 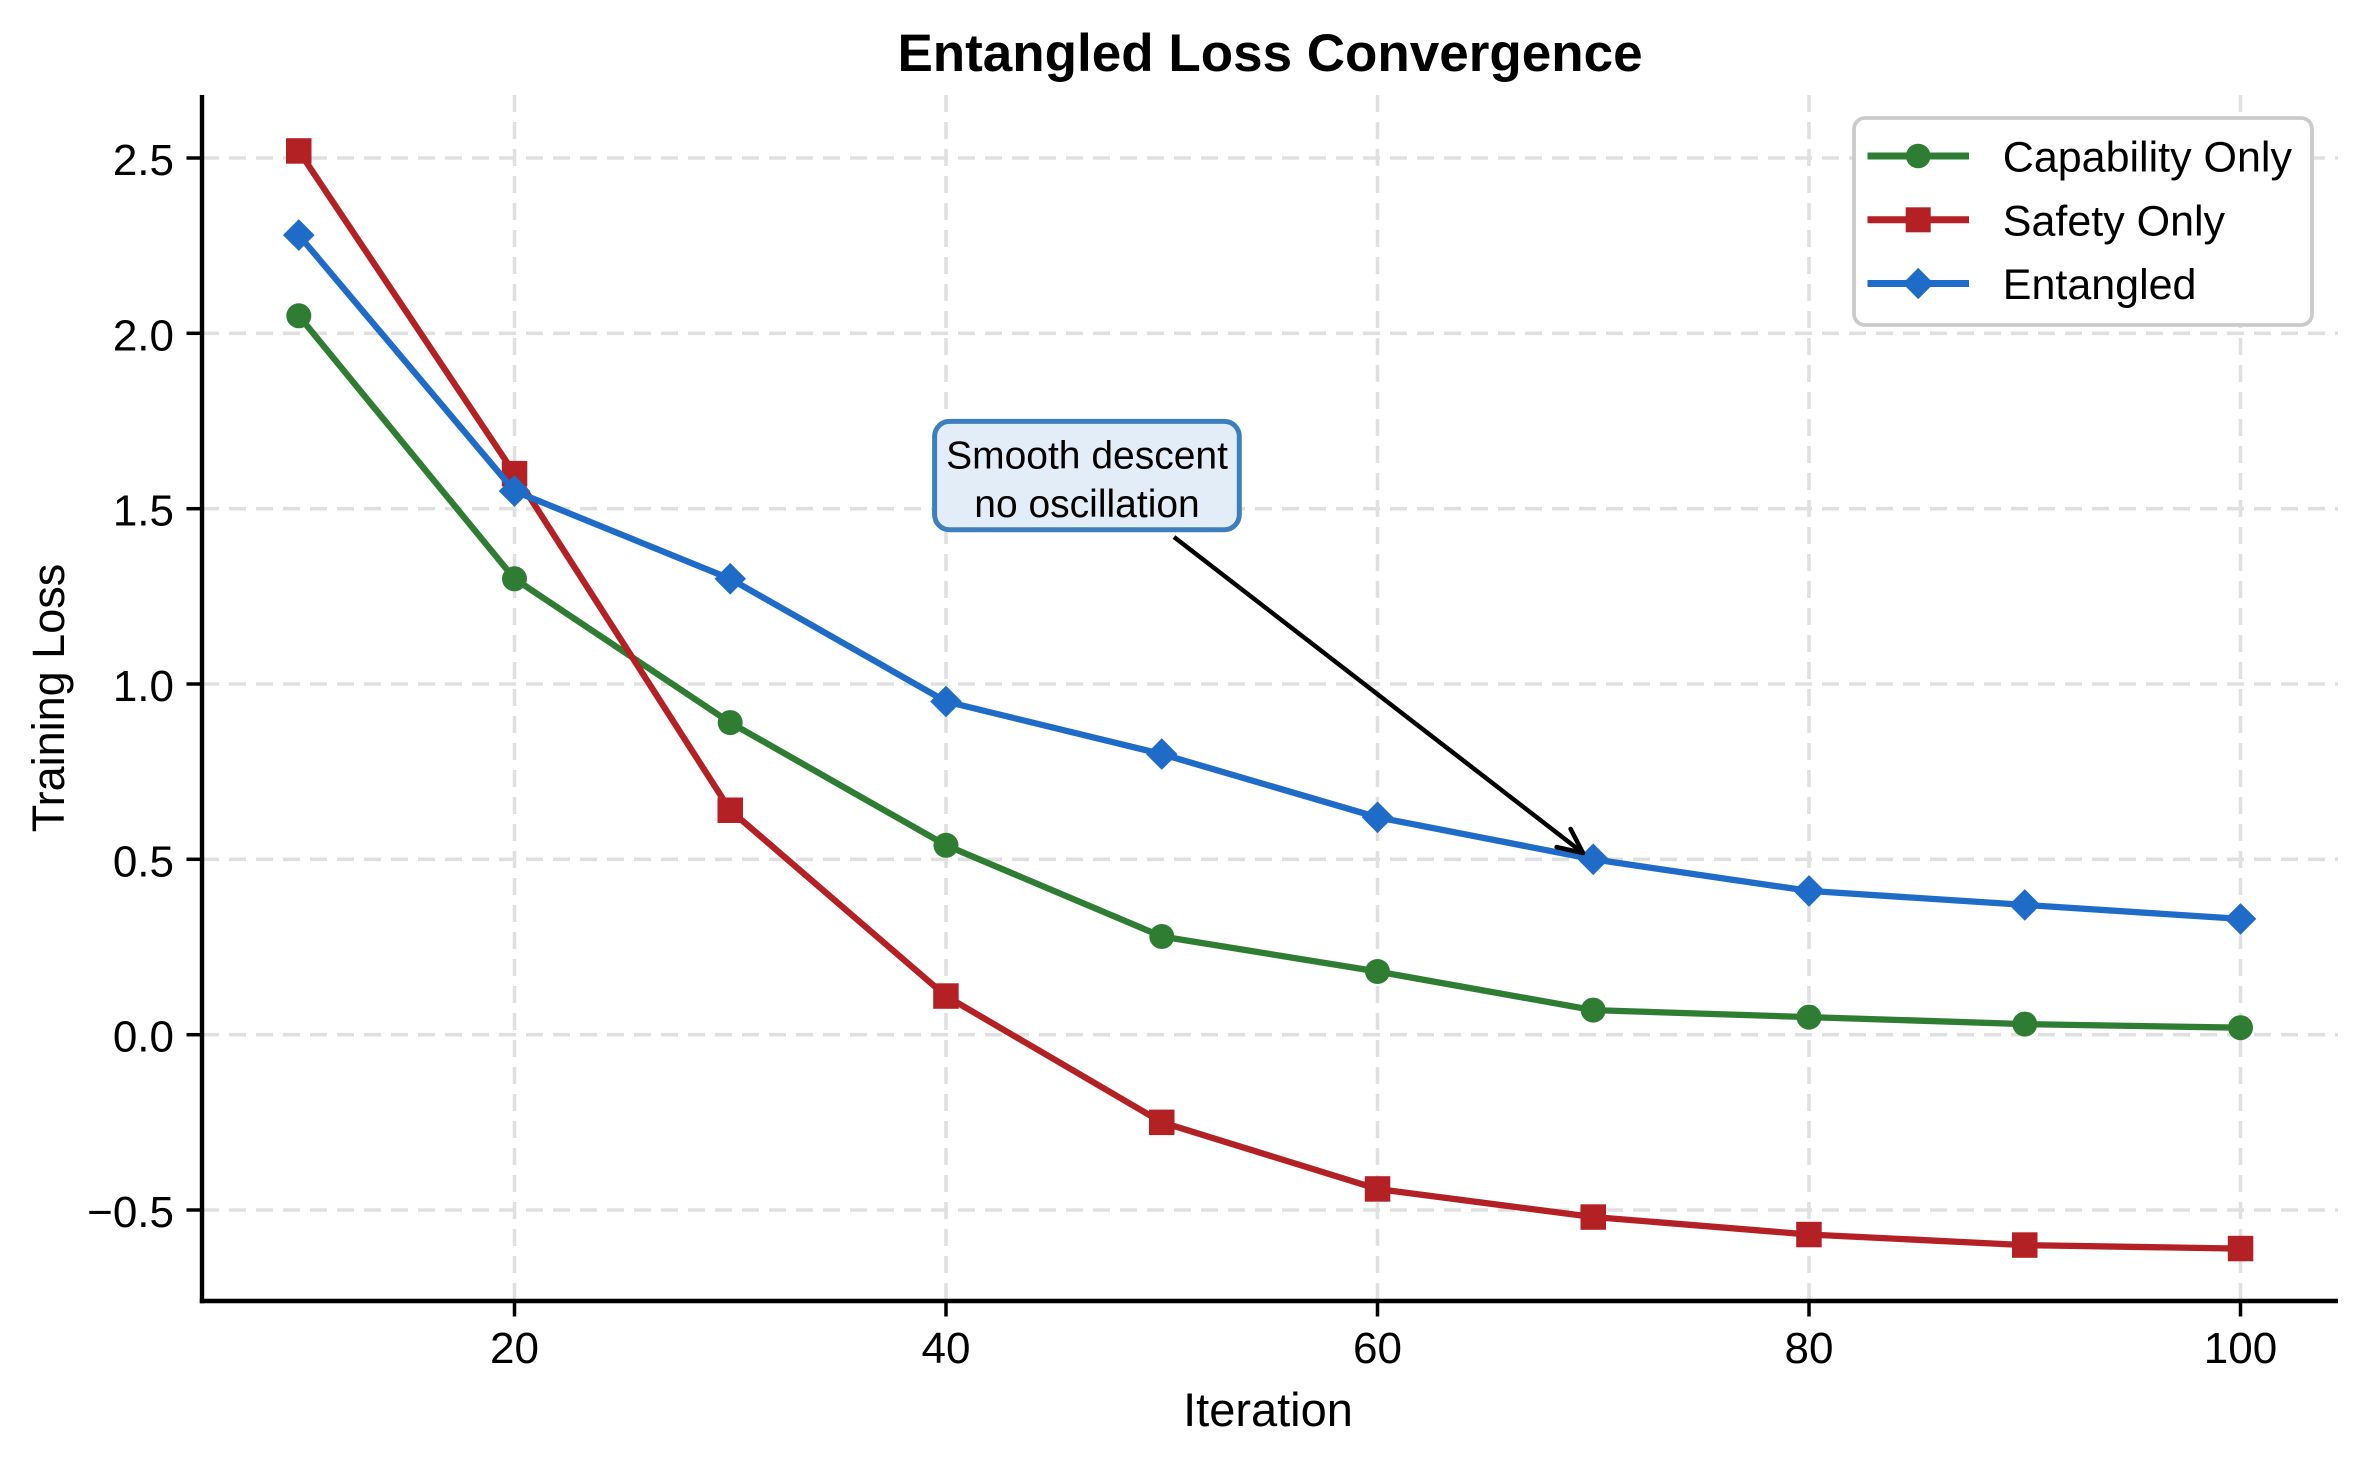 What do you see at coordinates (48, 698) in the screenshot?
I see `svg-text: Training Loss` at bounding box center [48, 698].